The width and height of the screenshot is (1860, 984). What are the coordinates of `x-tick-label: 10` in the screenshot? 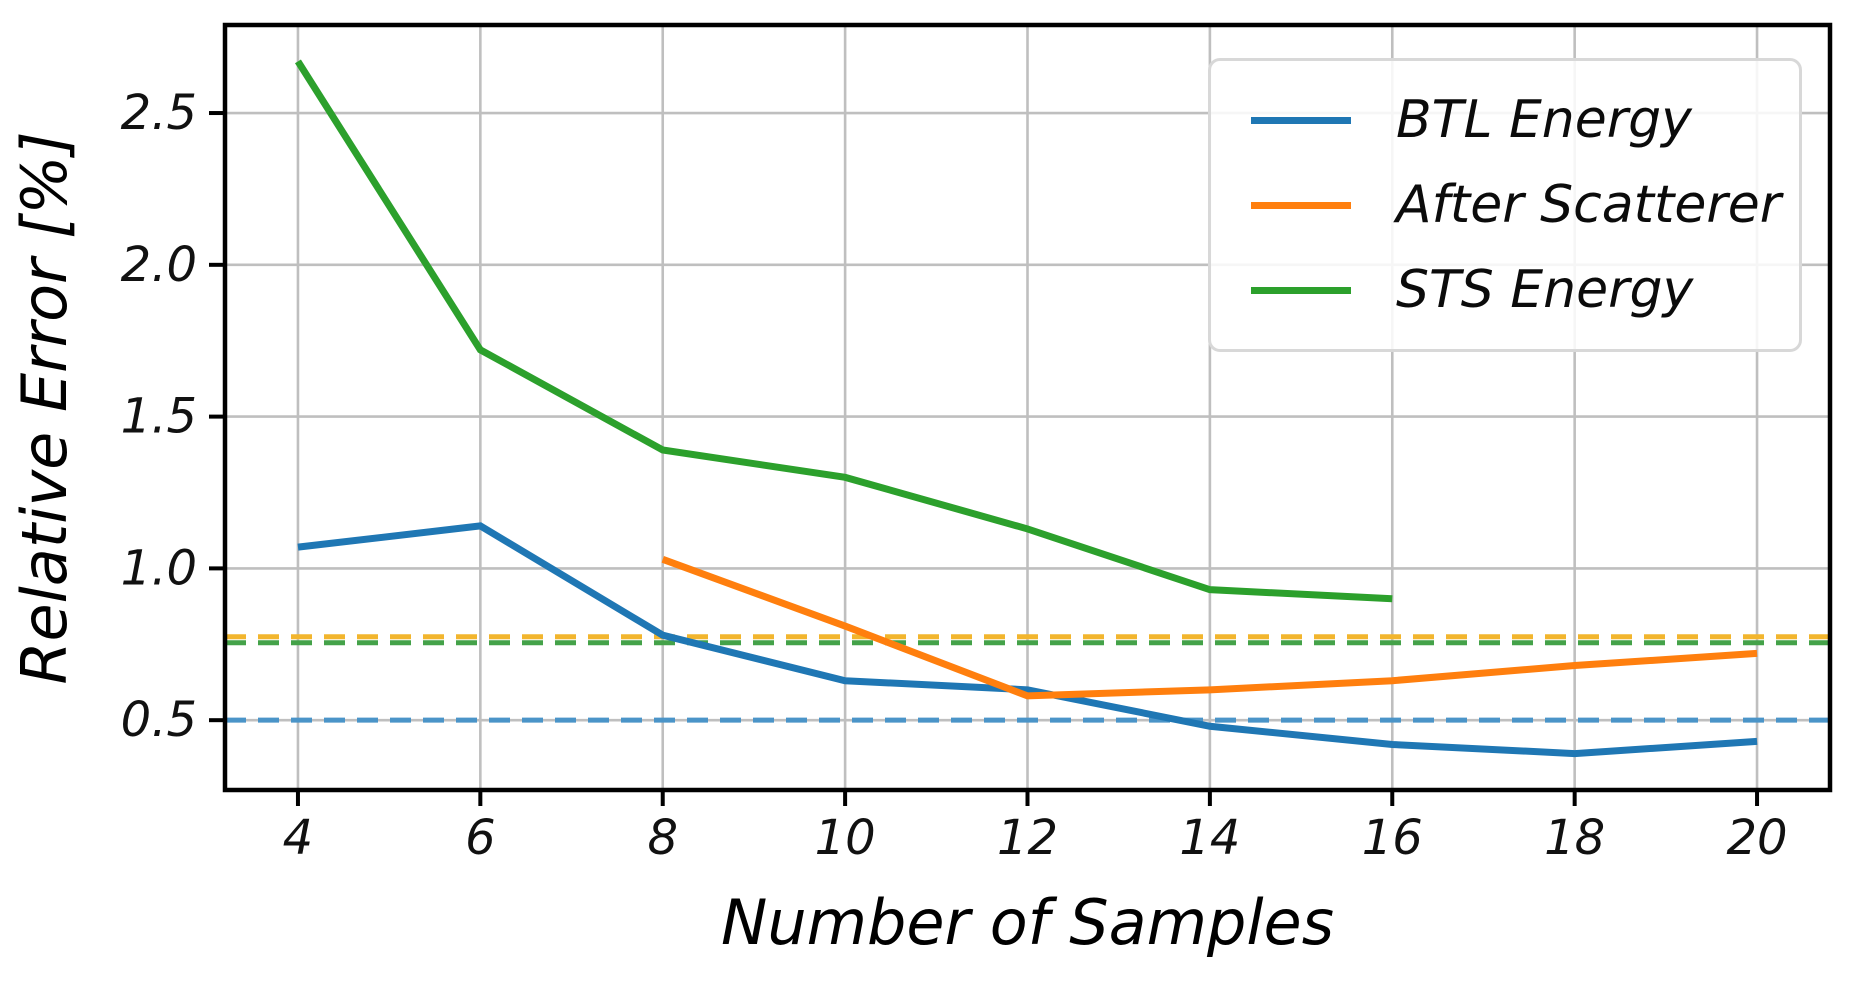 It's located at (845, 838).